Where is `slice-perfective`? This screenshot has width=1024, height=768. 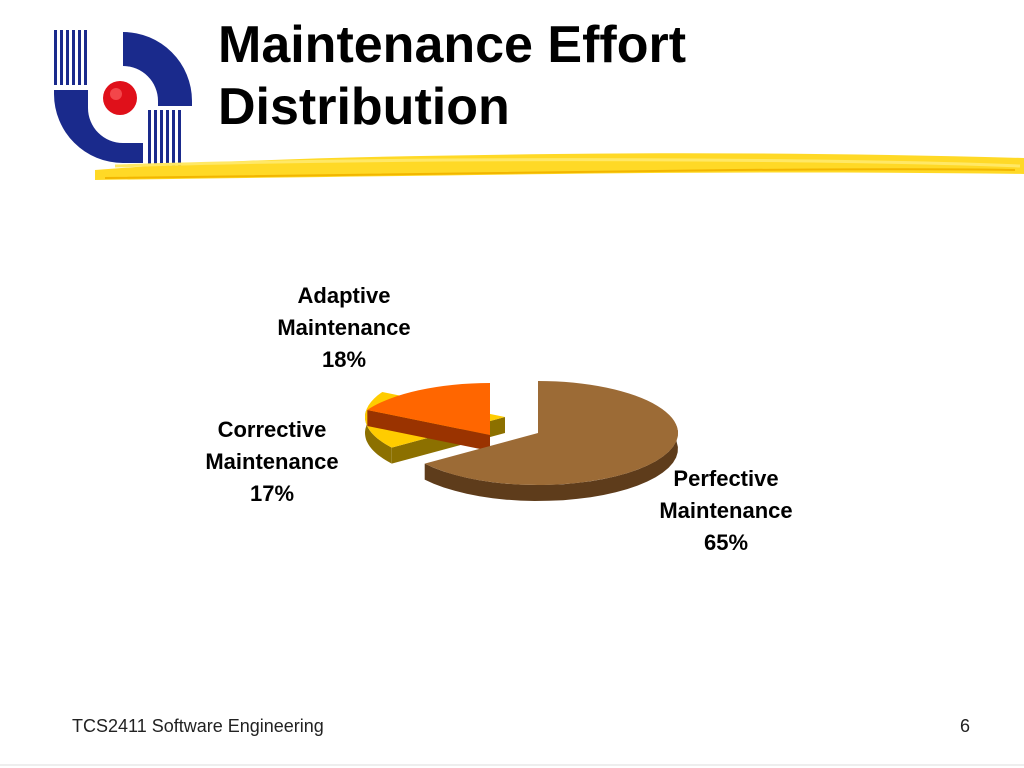
slice-perfective is located at coordinates (551, 441).